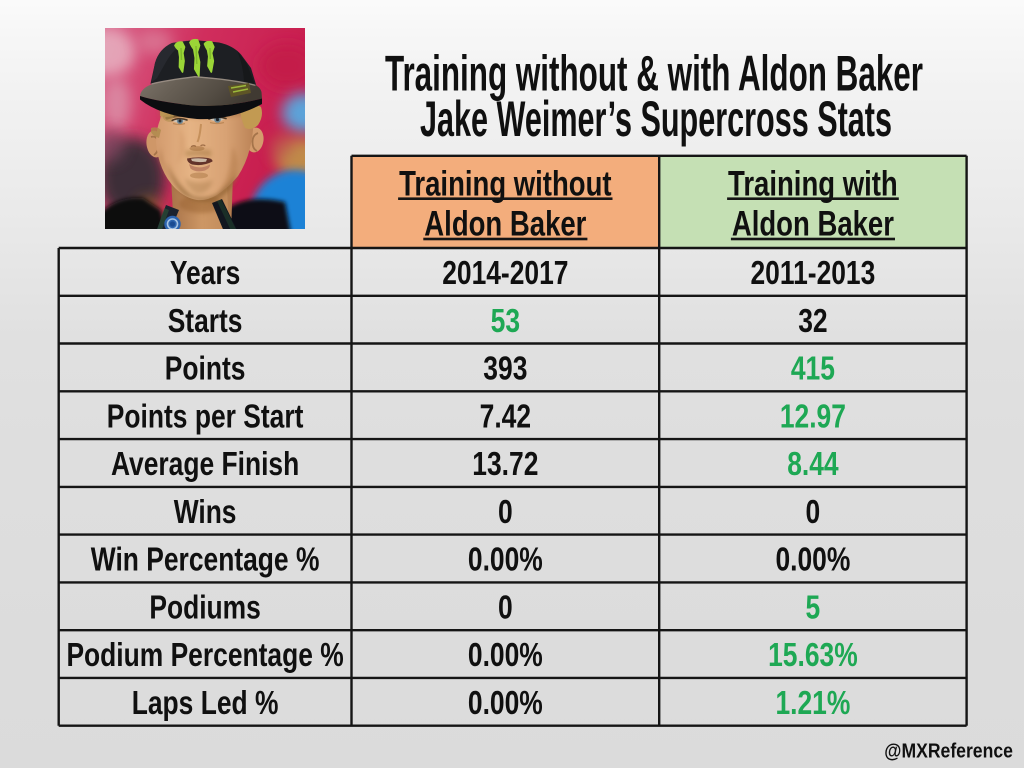 Image resolution: width=1024 pixels, height=768 pixels. I want to click on svg-text: Average Finish, so click(205, 463).